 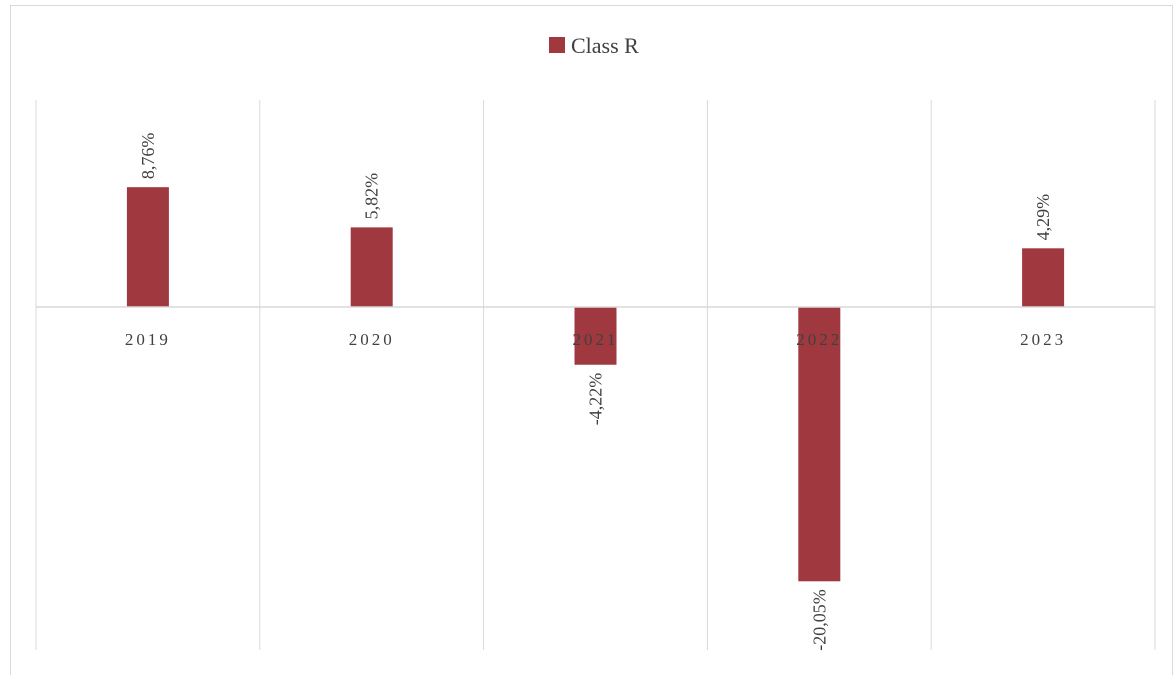 I want to click on legend-label-class-r: Class R, so click(x=605, y=45).